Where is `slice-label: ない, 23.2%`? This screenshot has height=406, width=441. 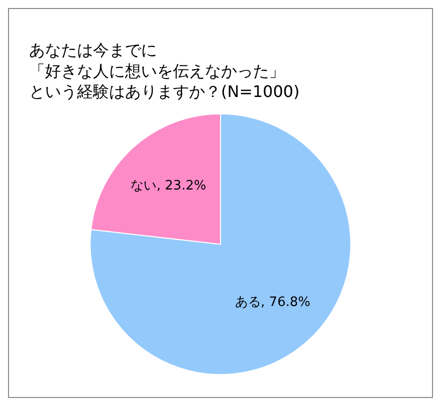
slice-label: ない, 23.2% is located at coordinates (168, 186).